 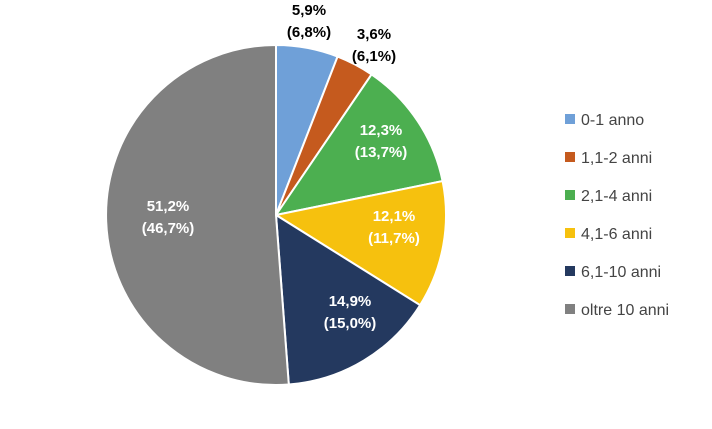 What do you see at coordinates (616, 234) in the screenshot?
I see `legend-label-4-1-6-anni: 4,1-6 anni` at bounding box center [616, 234].